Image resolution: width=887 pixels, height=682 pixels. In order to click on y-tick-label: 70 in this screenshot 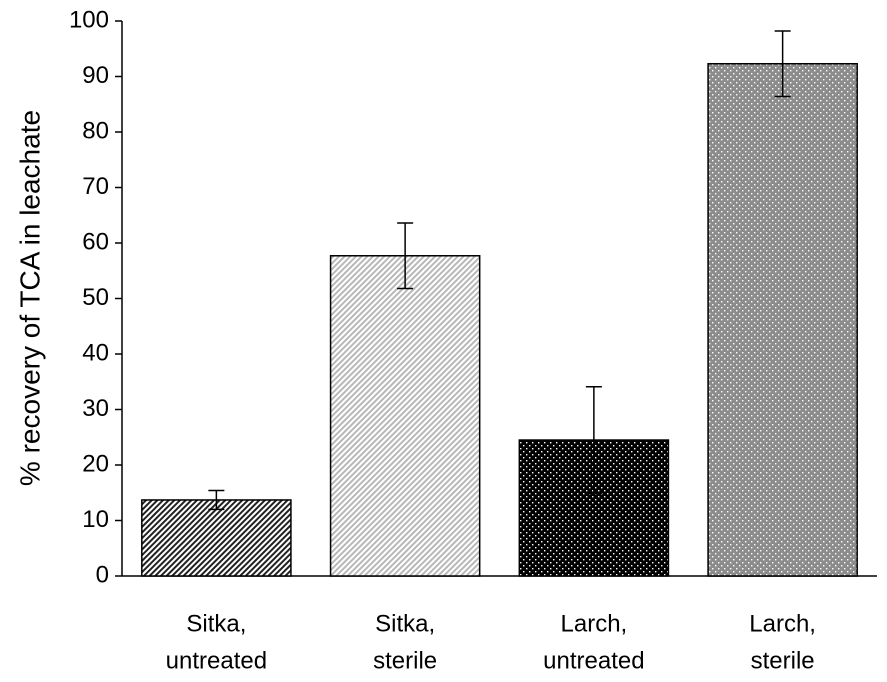, I will do `click(95, 186)`.